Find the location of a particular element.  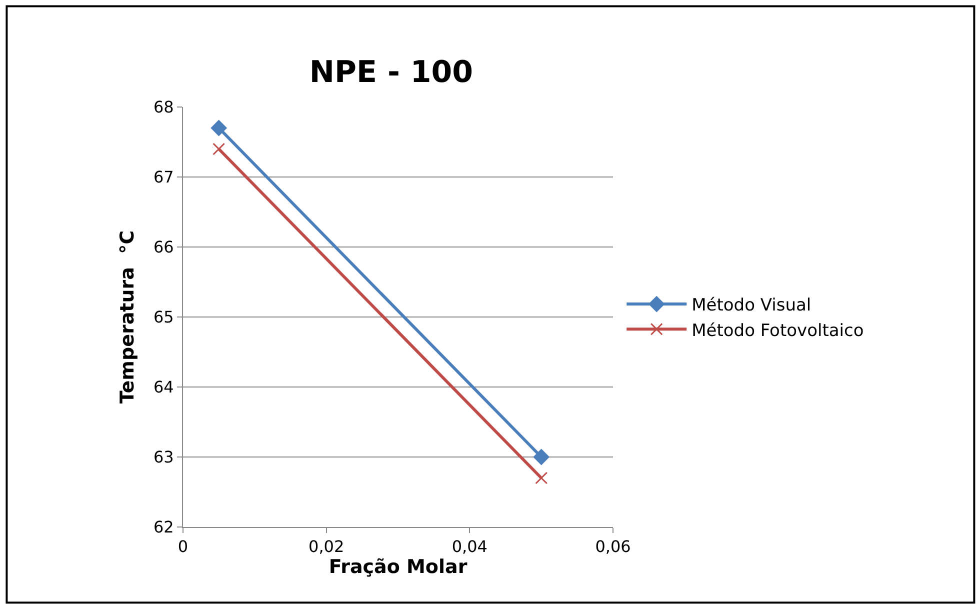

x-tick-label: 0,04 is located at coordinates (470, 546).